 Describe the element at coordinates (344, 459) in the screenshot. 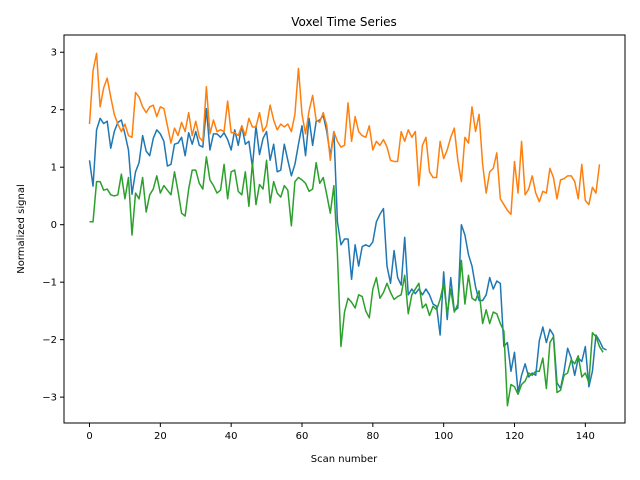

I see `x-axis-label: Scan number` at that location.